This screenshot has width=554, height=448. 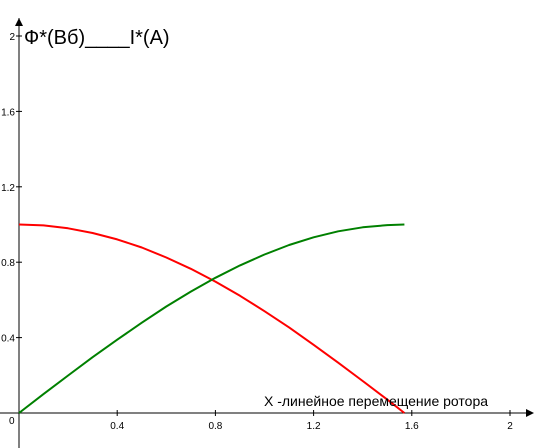 I want to click on x-tick-label: 0.8, so click(x=215, y=426).